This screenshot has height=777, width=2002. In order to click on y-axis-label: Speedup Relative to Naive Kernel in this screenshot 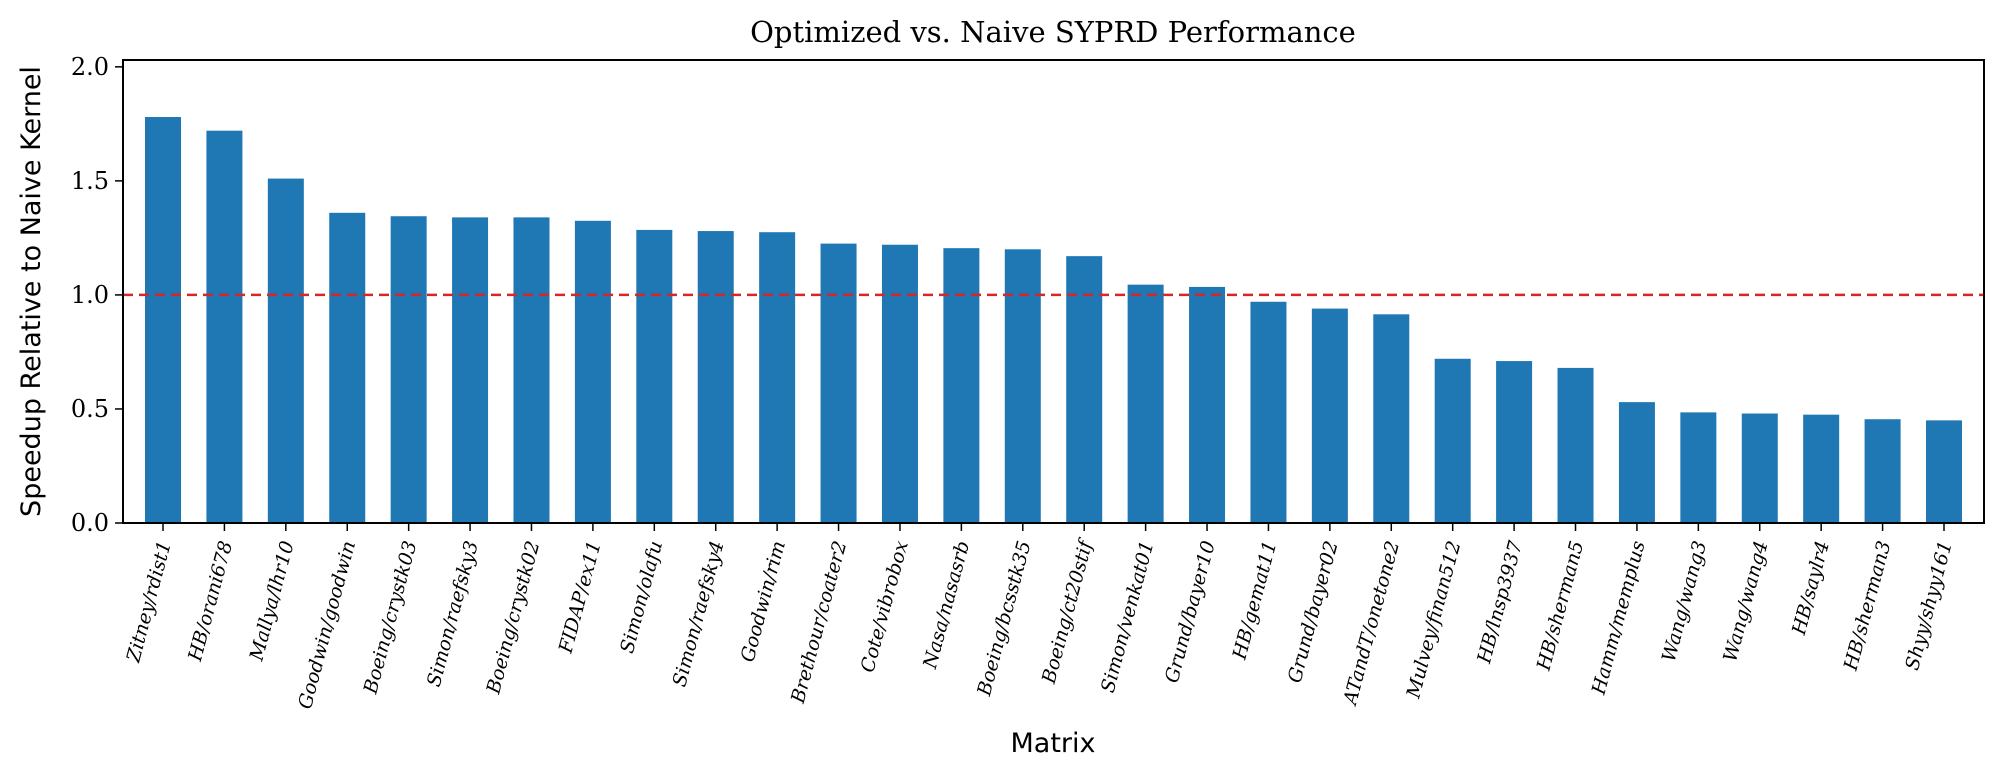, I will do `click(31, 291)`.